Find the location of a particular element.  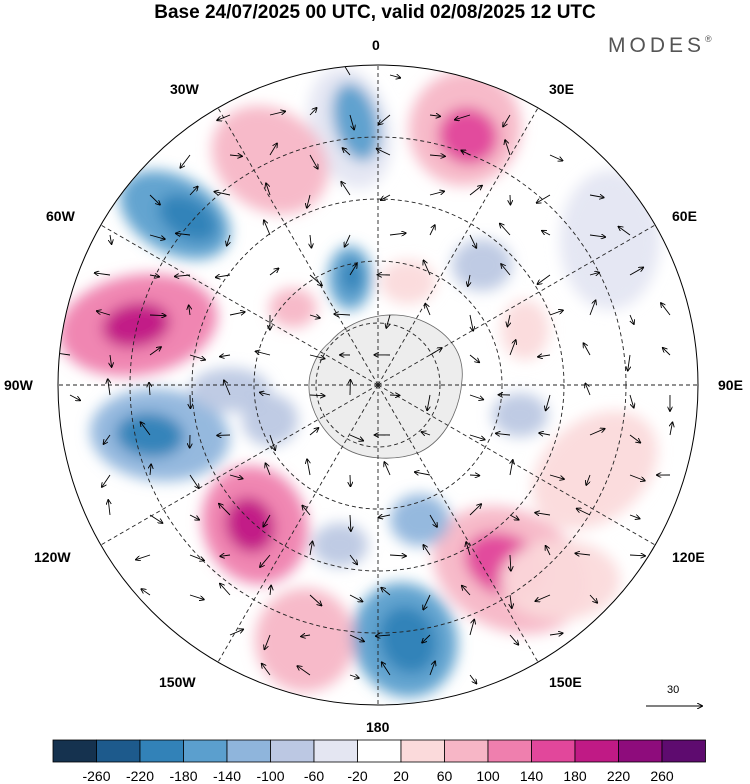

lon-label-90w: 90W is located at coordinates (18, 385).